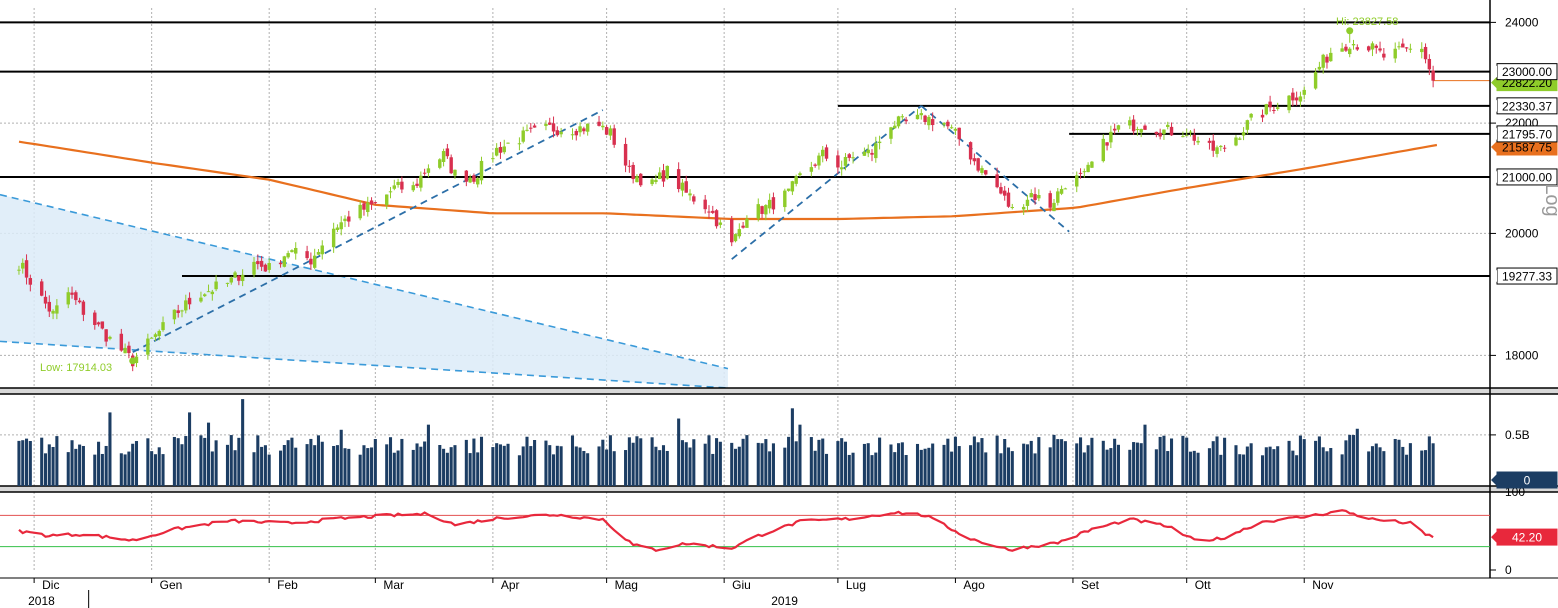  I want to click on value-tag-text: 19277.33, so click(1527, 277).